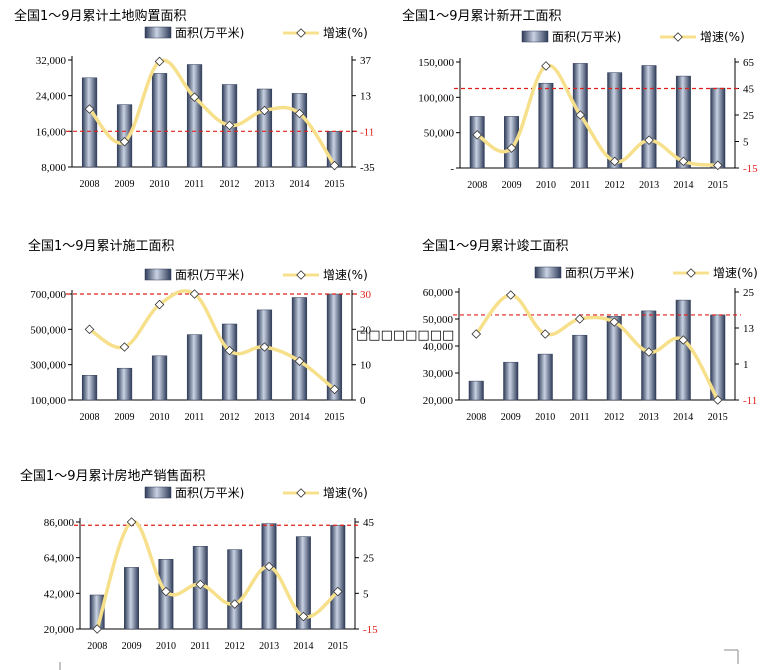 The image size is (780, 670). I want to click on left-tick-label: 32,000, so click(51, 61).